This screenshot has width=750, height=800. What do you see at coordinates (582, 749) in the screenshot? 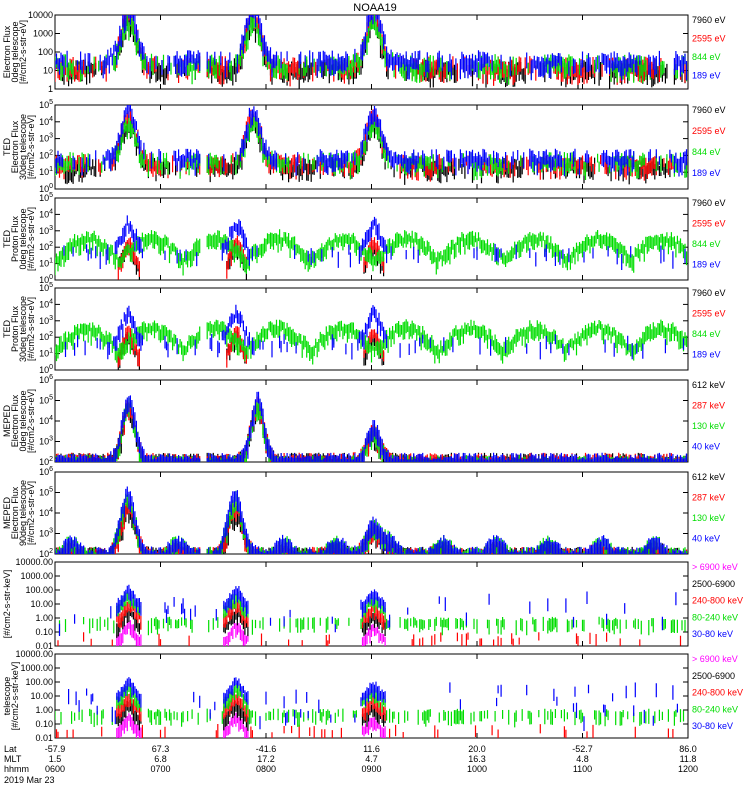
I see `footer-value: -52.7` at bounding box center [582, 749].